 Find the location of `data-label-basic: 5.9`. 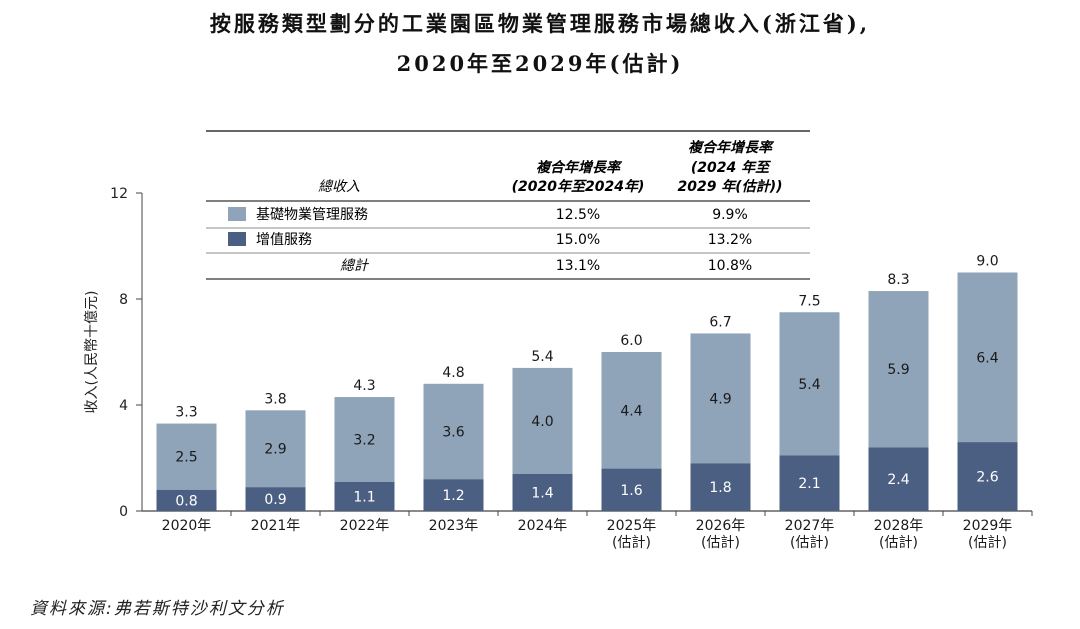

data-label-basic: 5.9 is located at coordinates (898, 370).